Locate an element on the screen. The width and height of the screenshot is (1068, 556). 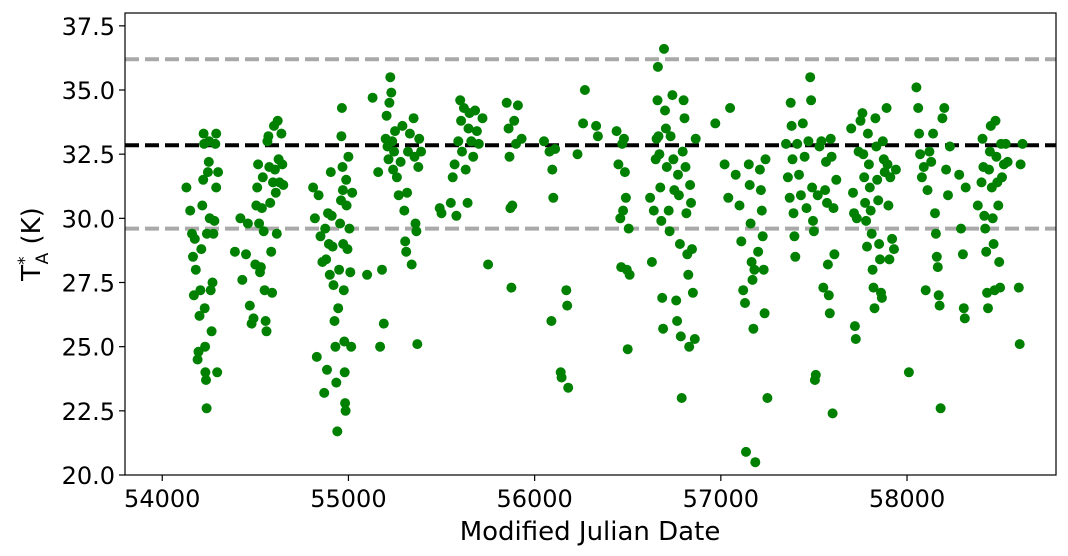
y-axis-label: T*A (K) is located at coordinates (34, 244).